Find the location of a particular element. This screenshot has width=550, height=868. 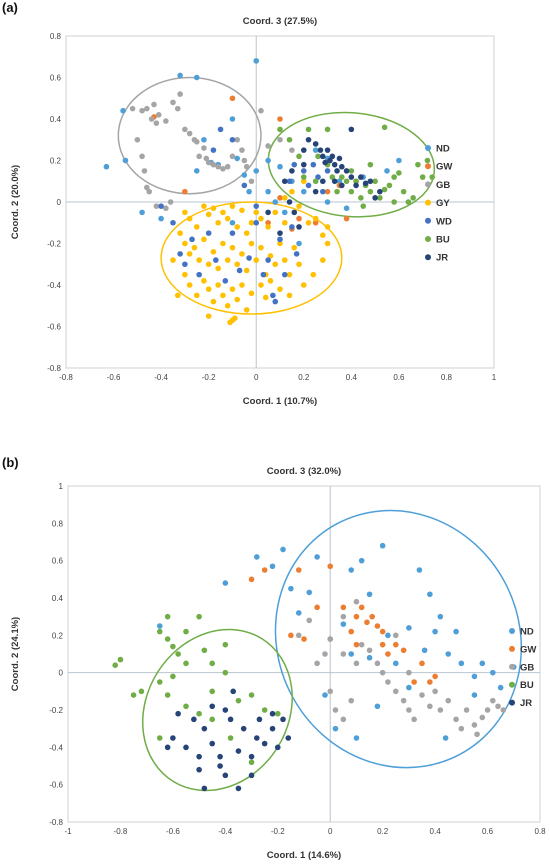

legend-label-wd: WD is located at coordinates (444, 221).